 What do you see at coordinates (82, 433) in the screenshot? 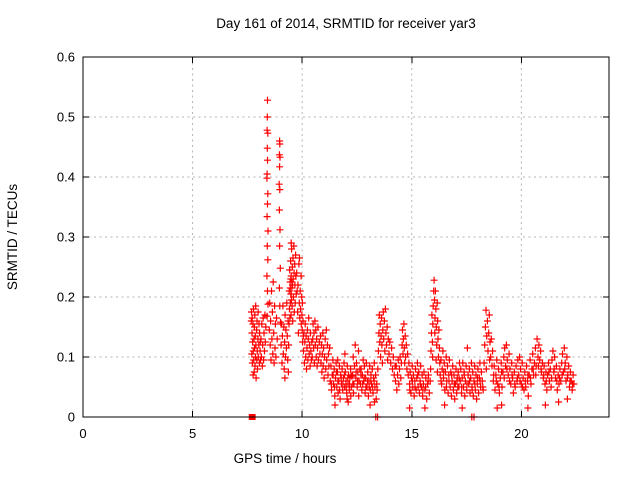
I see `x-tick-label: 0` at bounding box center [82, 433].